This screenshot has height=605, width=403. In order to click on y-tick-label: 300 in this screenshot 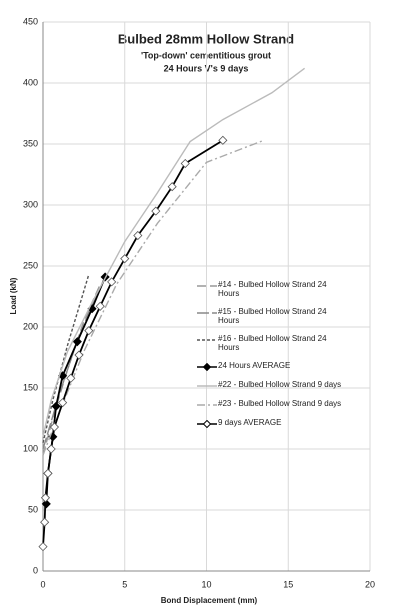, I will do `click(30, 204)`.